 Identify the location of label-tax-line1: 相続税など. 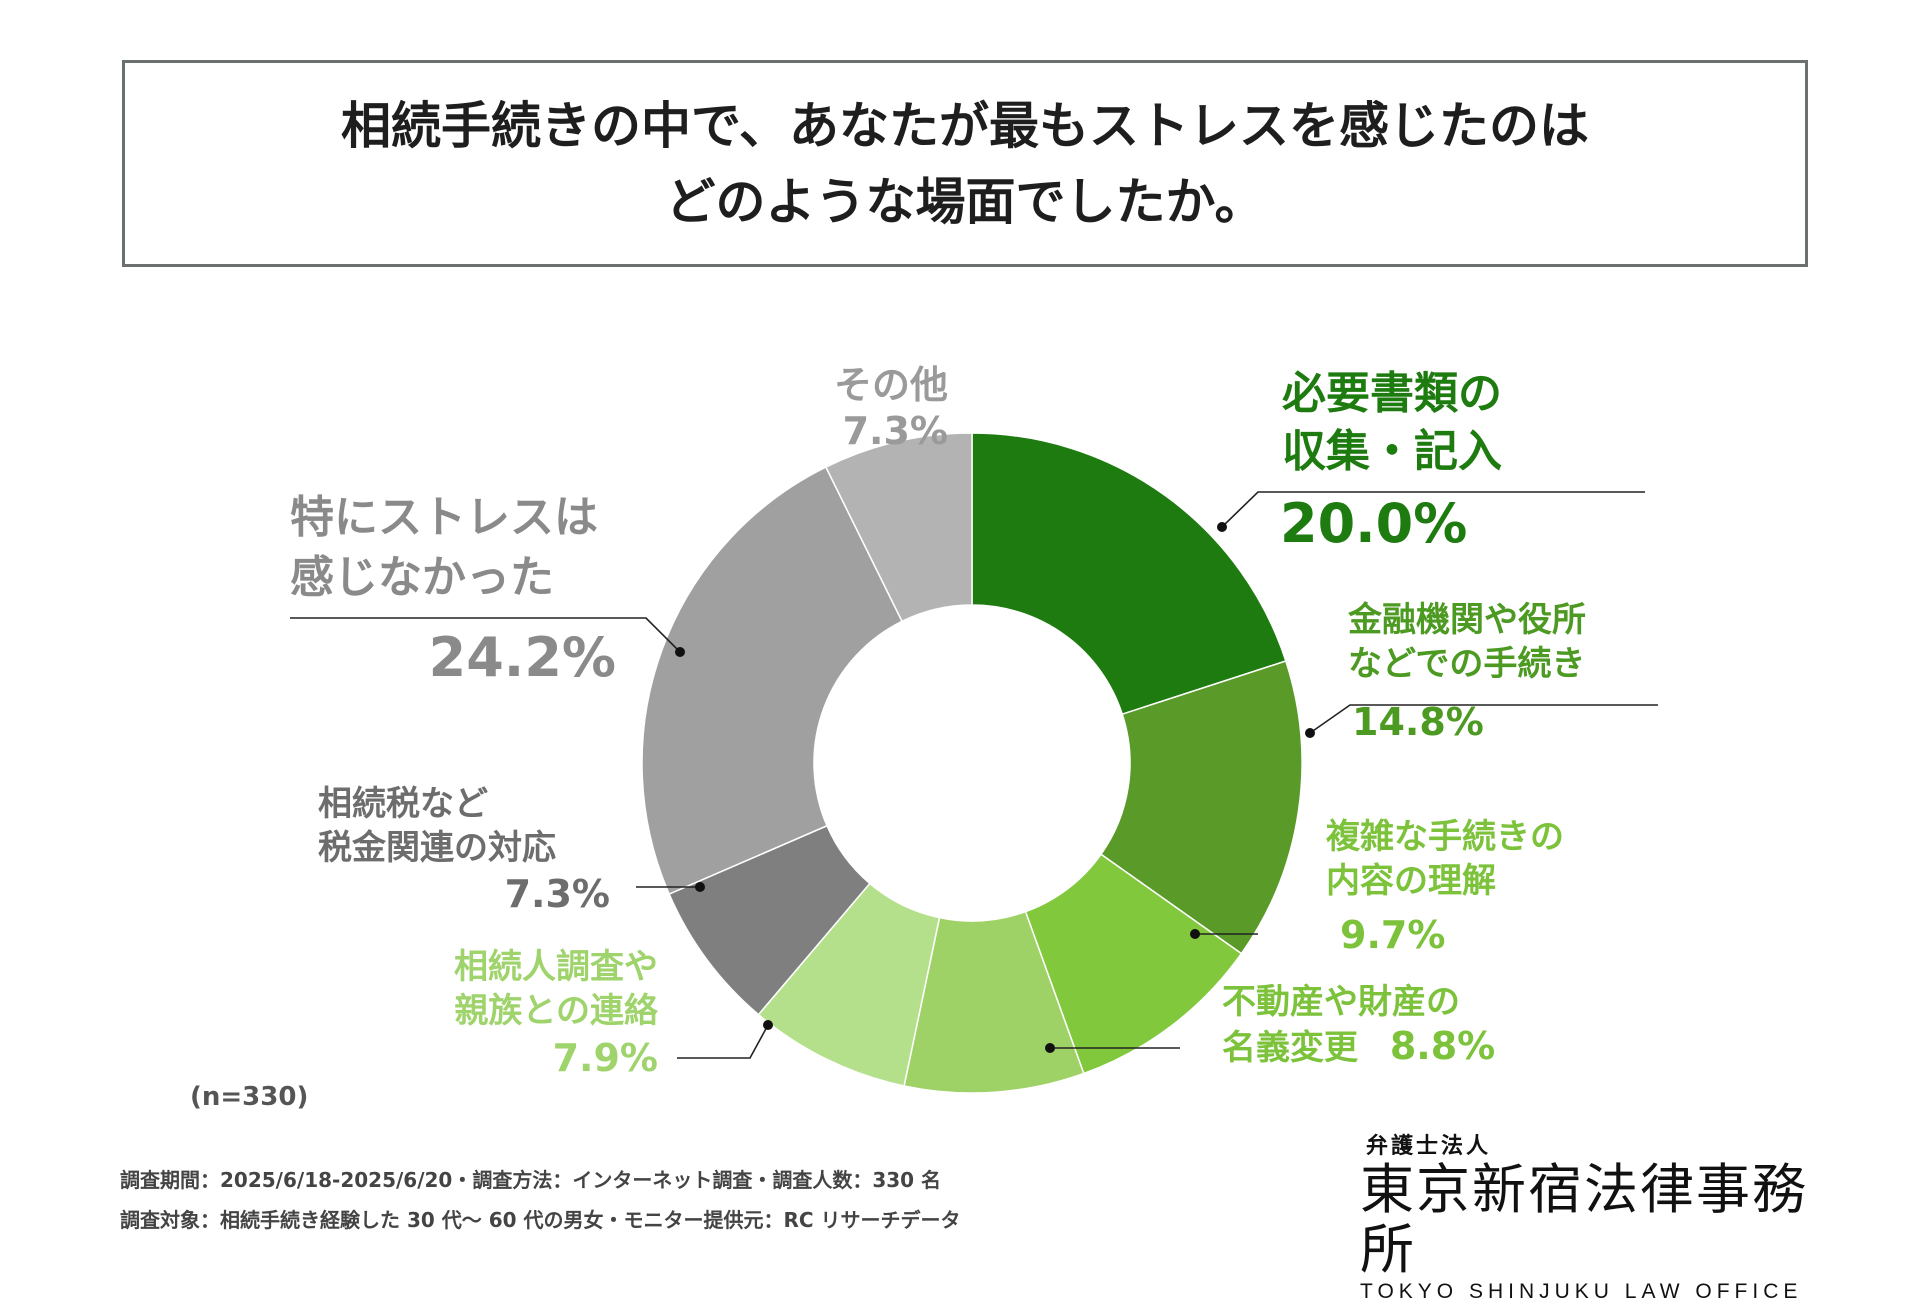
(403, 804).